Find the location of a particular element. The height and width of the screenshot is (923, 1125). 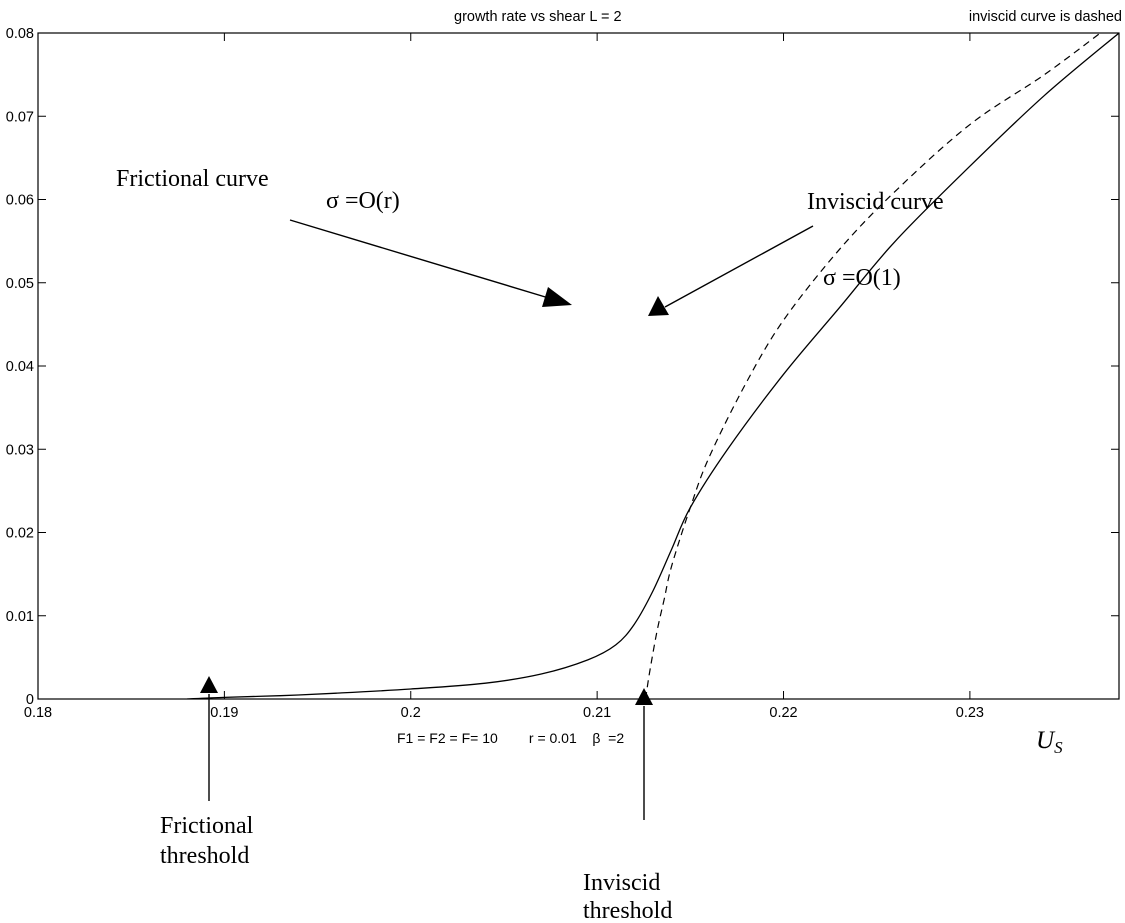

chart-title-right: inviscid curve is dashed is located at coordinates (1045, 17).